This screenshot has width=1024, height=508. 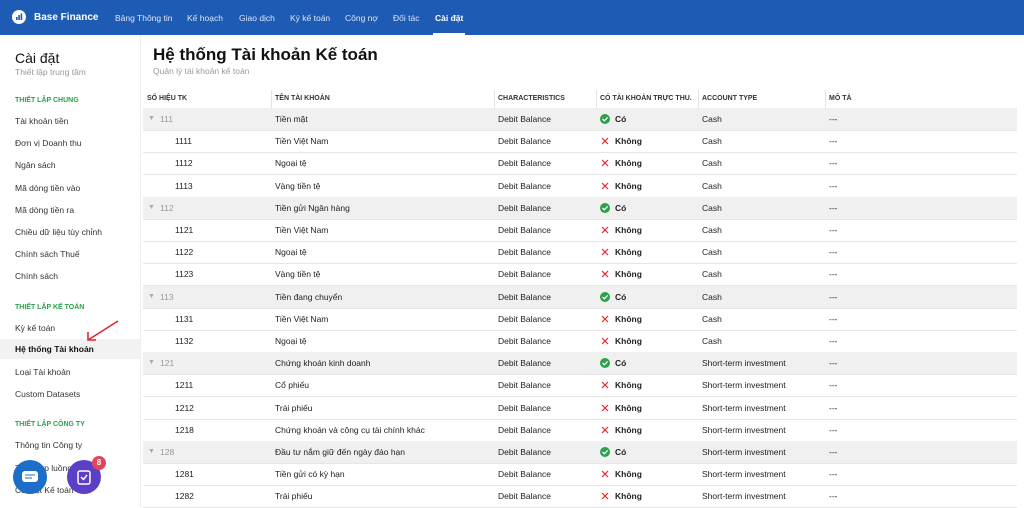 I want to click on sidebar-item: Kỳ kế toán, so click(x=35, y=327).